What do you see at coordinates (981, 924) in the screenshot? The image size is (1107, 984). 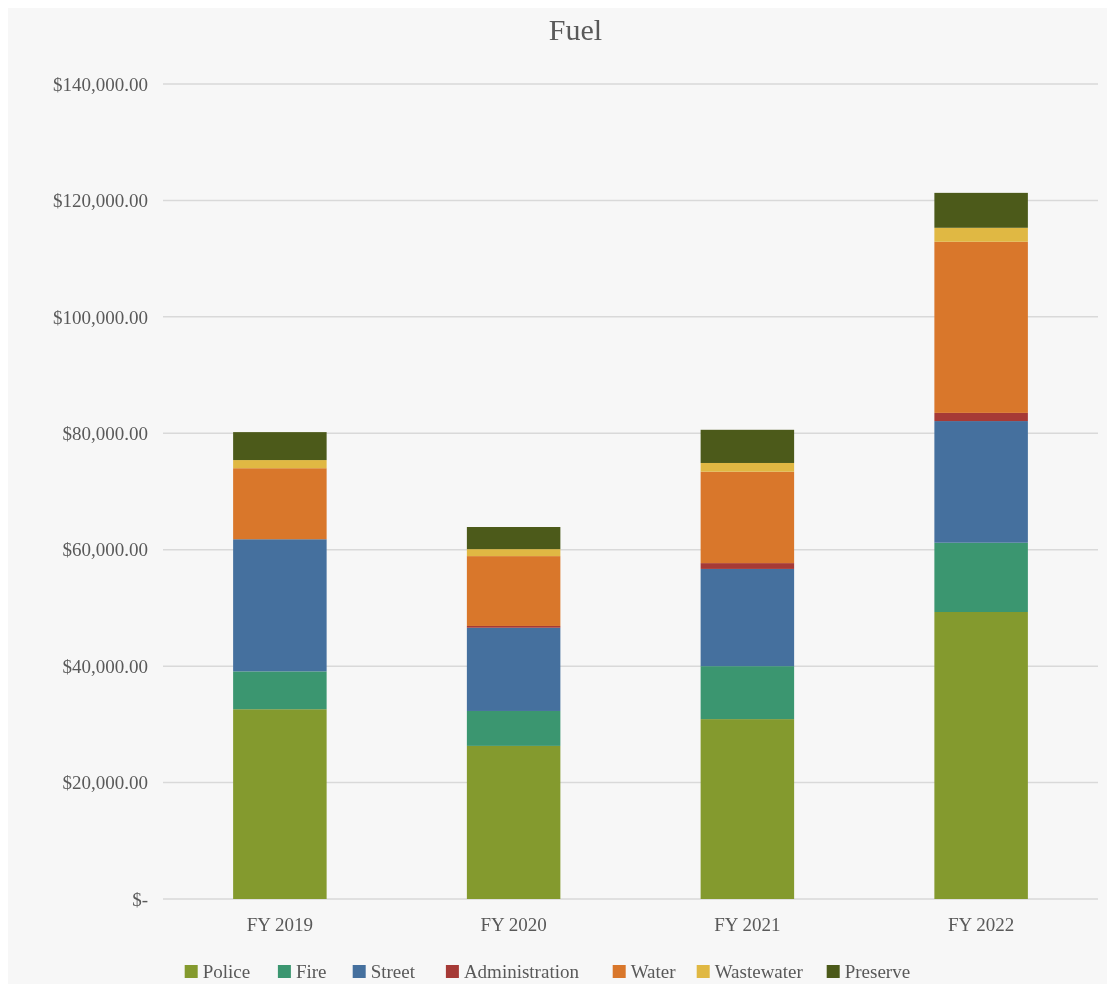 I see `x-tick-label: FY 2022` at bounding box center [981, 924].